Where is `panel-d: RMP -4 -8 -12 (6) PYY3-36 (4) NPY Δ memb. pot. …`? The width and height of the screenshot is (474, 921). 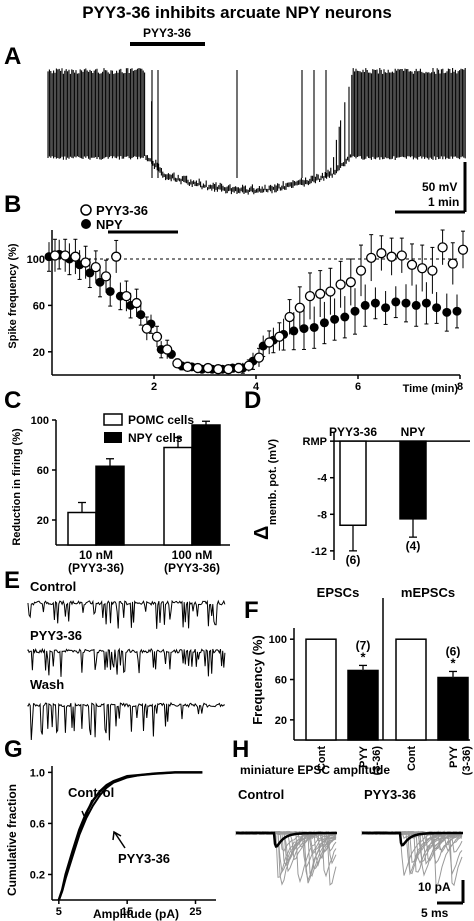 panel-d: RMP -4 -8 -12 (6) PYY3-36 (4) NPY Δ memb. pot. … is located at coordinates (360, 496).